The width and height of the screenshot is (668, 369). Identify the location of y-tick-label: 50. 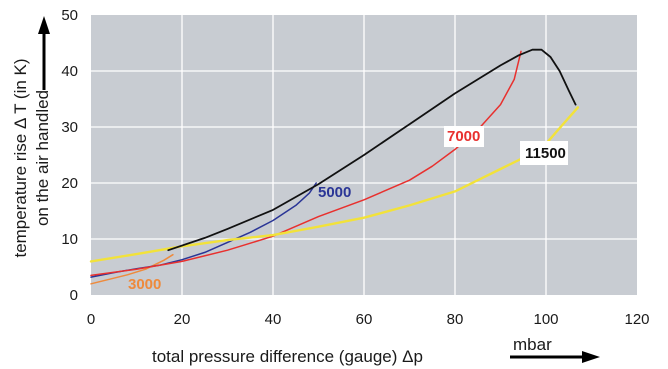
(69, 15).